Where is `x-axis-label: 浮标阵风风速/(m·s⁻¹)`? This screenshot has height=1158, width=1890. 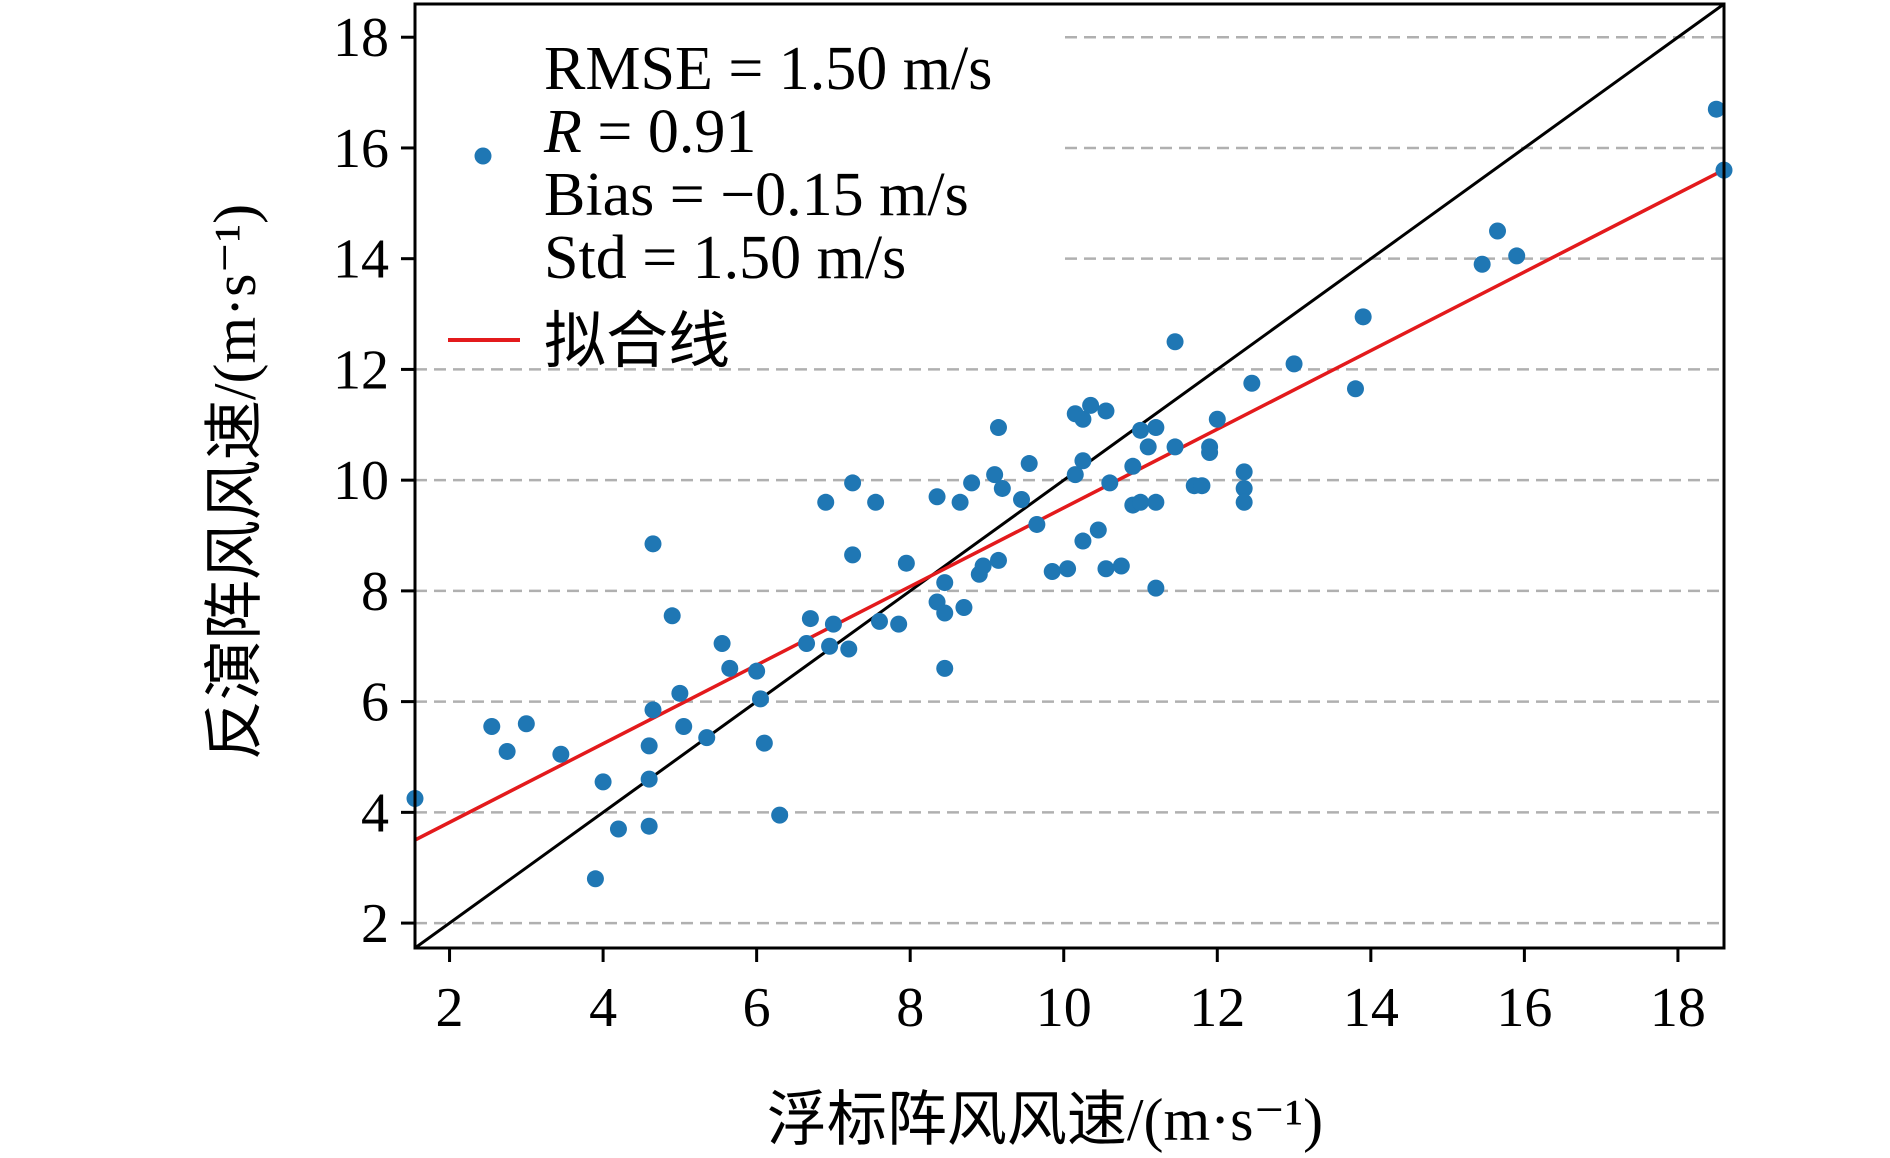 x-axis-label: 浮标阵风风速/(m·s⁻¹) is located at coordinates (1045, 1120).